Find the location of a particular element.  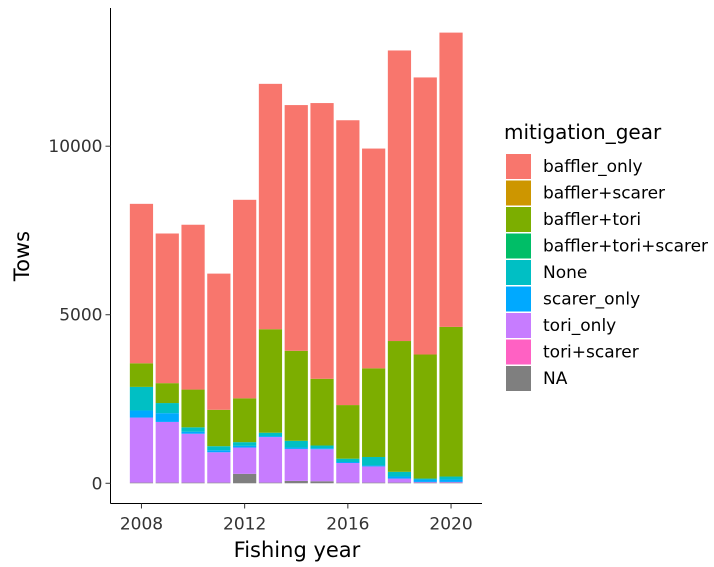

legend-swatch-baffler-tori is located at coordinates (518, 219).